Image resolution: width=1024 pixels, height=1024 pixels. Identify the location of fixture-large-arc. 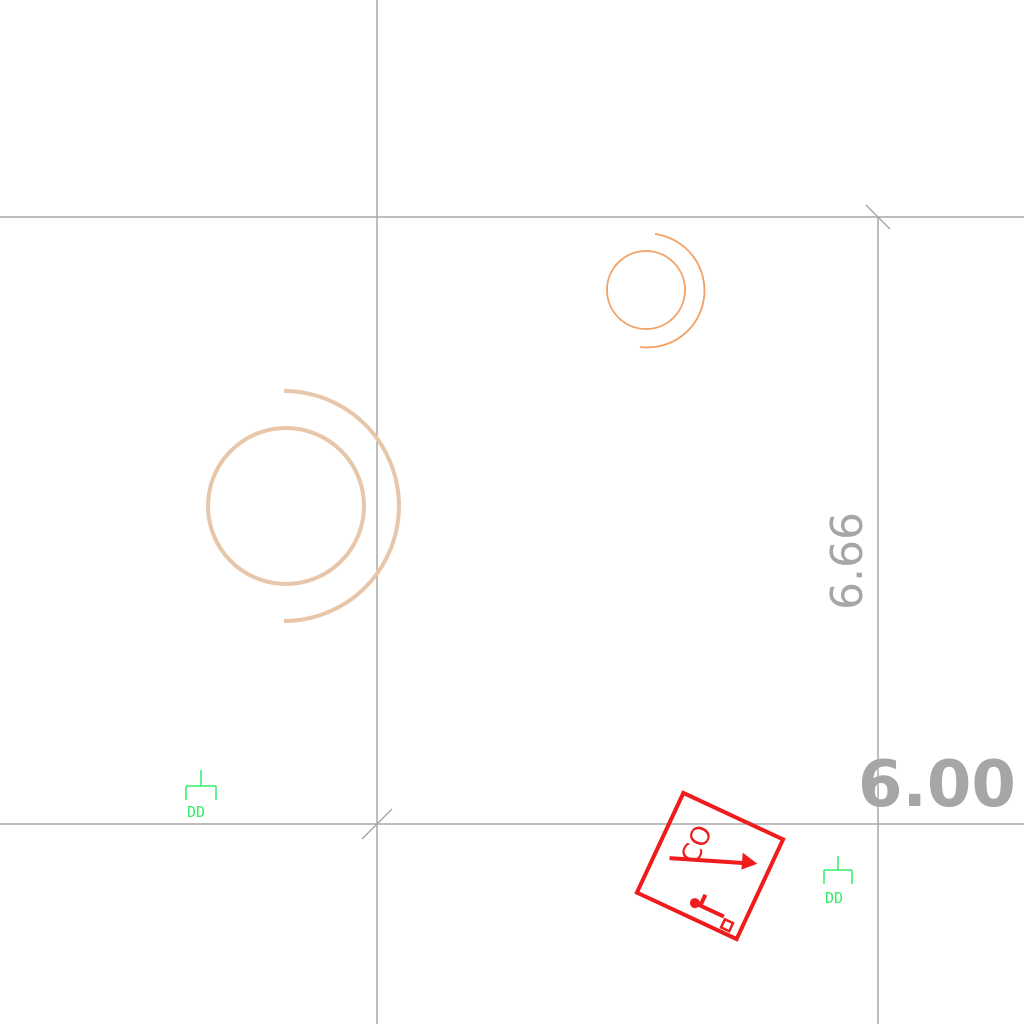
(342, 506).